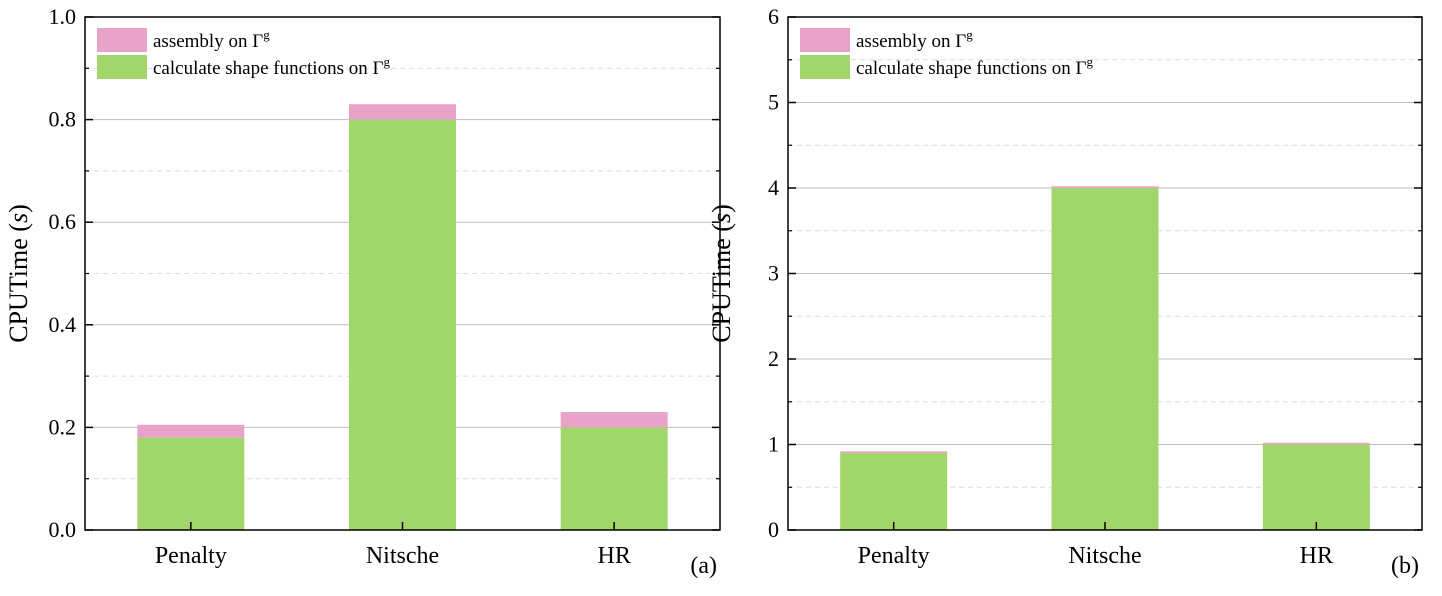 The width and height of the screenshot is (1442, 596). Describe the element at coordinates (773, 444) in the screenshot. I see `y-tick-label: 1` at that location.